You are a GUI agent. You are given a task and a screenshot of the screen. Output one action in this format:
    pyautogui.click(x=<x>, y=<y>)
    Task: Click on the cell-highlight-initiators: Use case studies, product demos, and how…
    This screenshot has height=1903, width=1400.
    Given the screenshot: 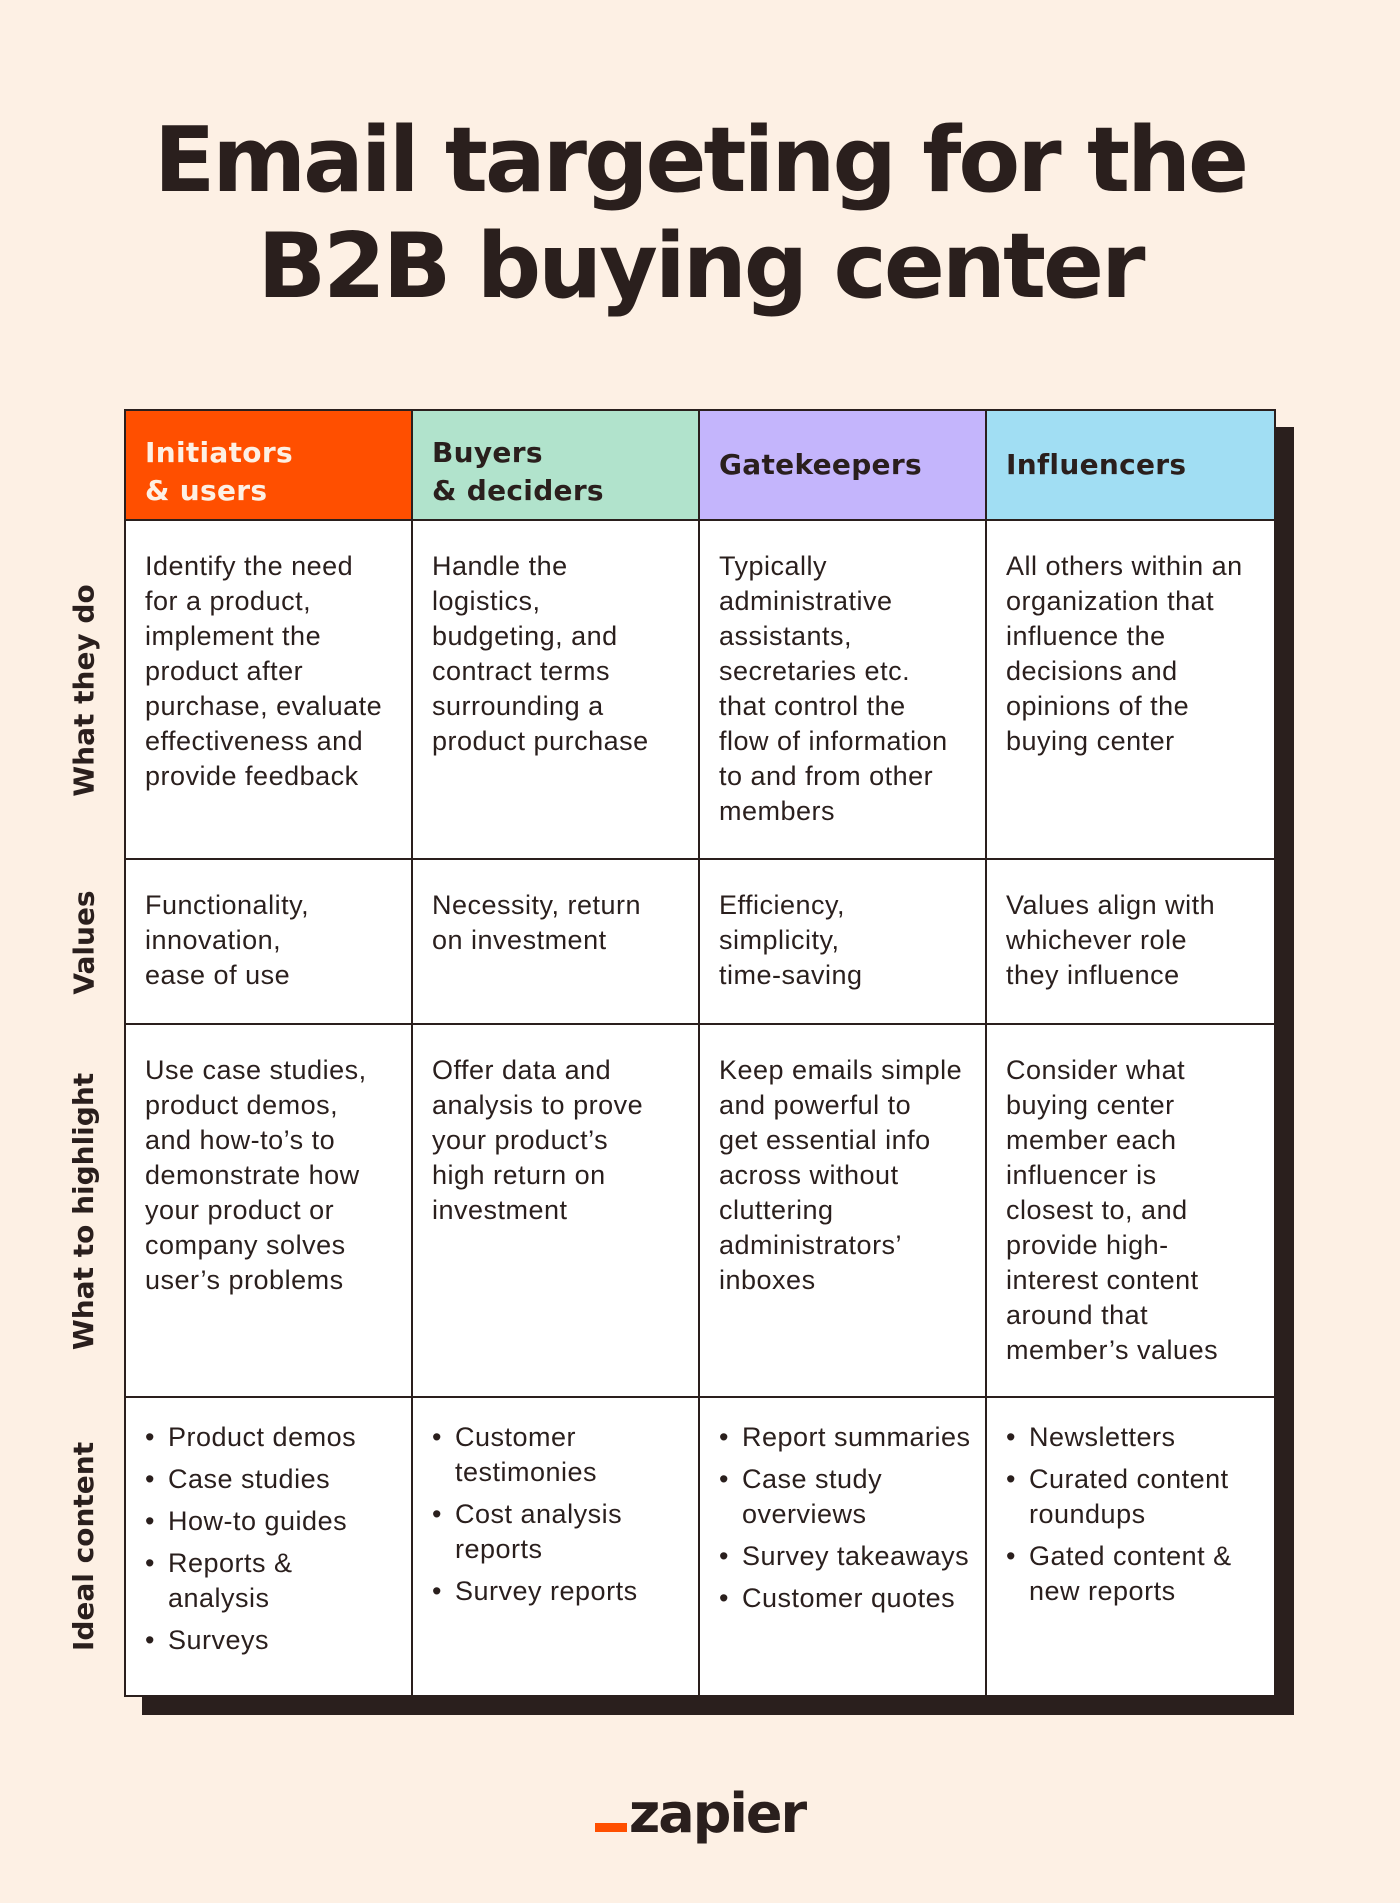 What is the action you would take?
    pyautogui.click(x=269, y=1211)
    